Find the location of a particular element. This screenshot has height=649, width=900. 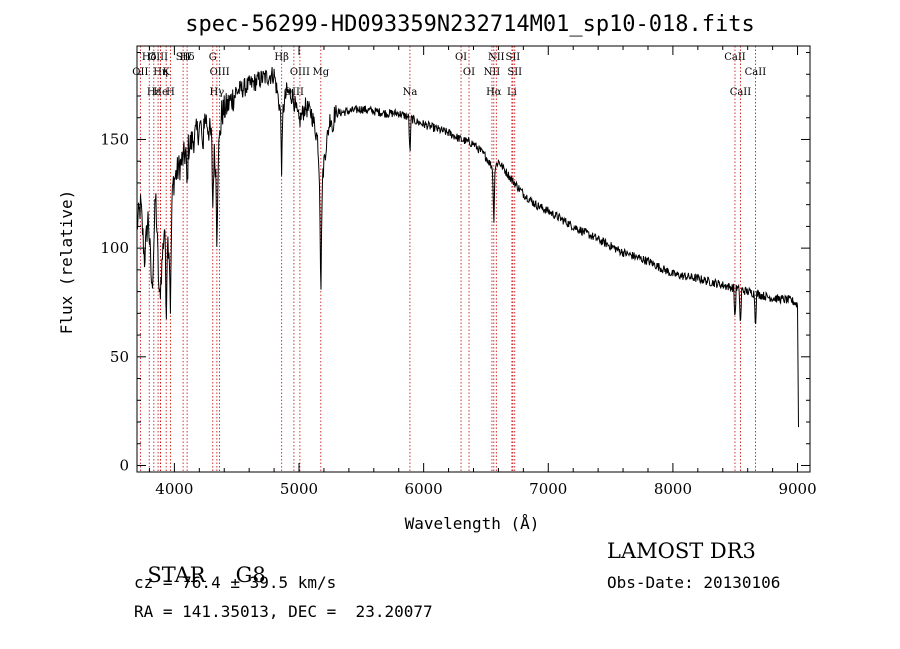

spectral-line-label: Hβ is located at coordinates (281, 57).